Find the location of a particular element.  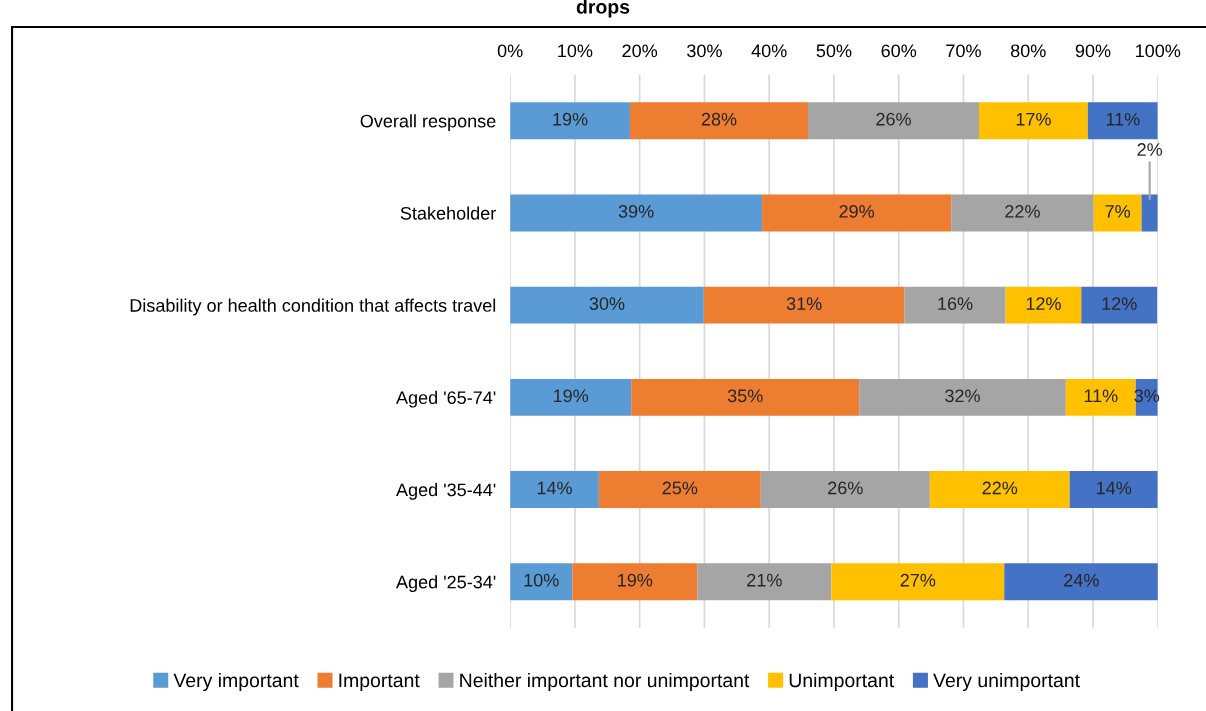

data-label: 28% is located at coordinates (719, 119).